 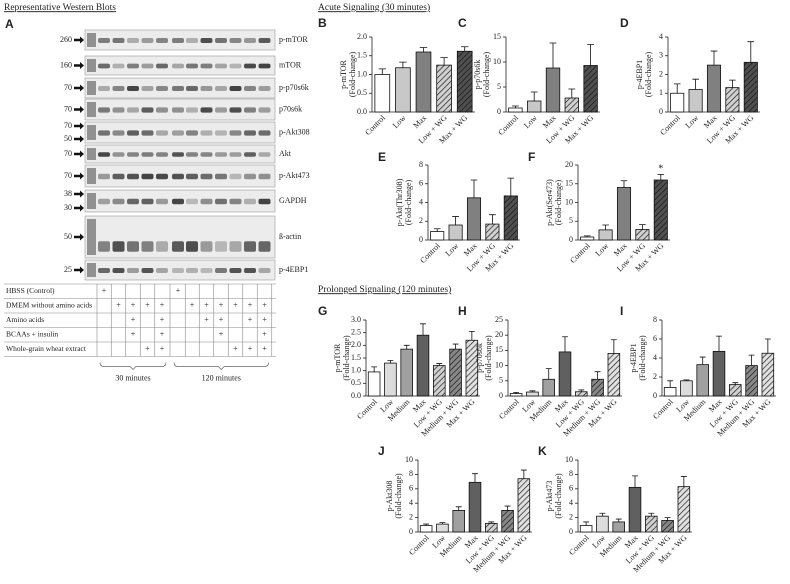 I want to click on y-axis-label: p-Akt473, so click(x=549, y=496).